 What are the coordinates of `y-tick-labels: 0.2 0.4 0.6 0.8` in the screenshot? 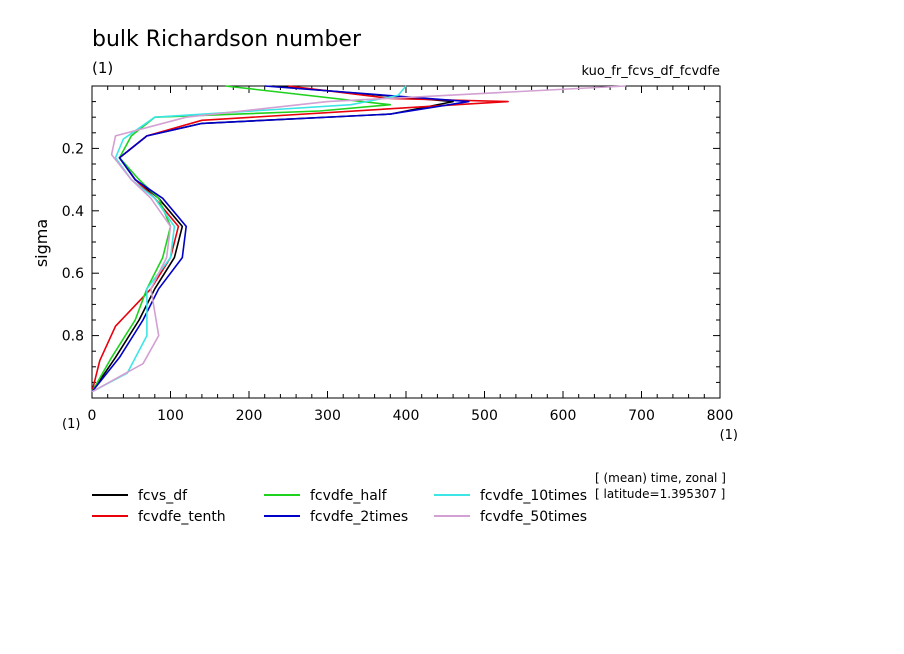 It's located at (73, 242).